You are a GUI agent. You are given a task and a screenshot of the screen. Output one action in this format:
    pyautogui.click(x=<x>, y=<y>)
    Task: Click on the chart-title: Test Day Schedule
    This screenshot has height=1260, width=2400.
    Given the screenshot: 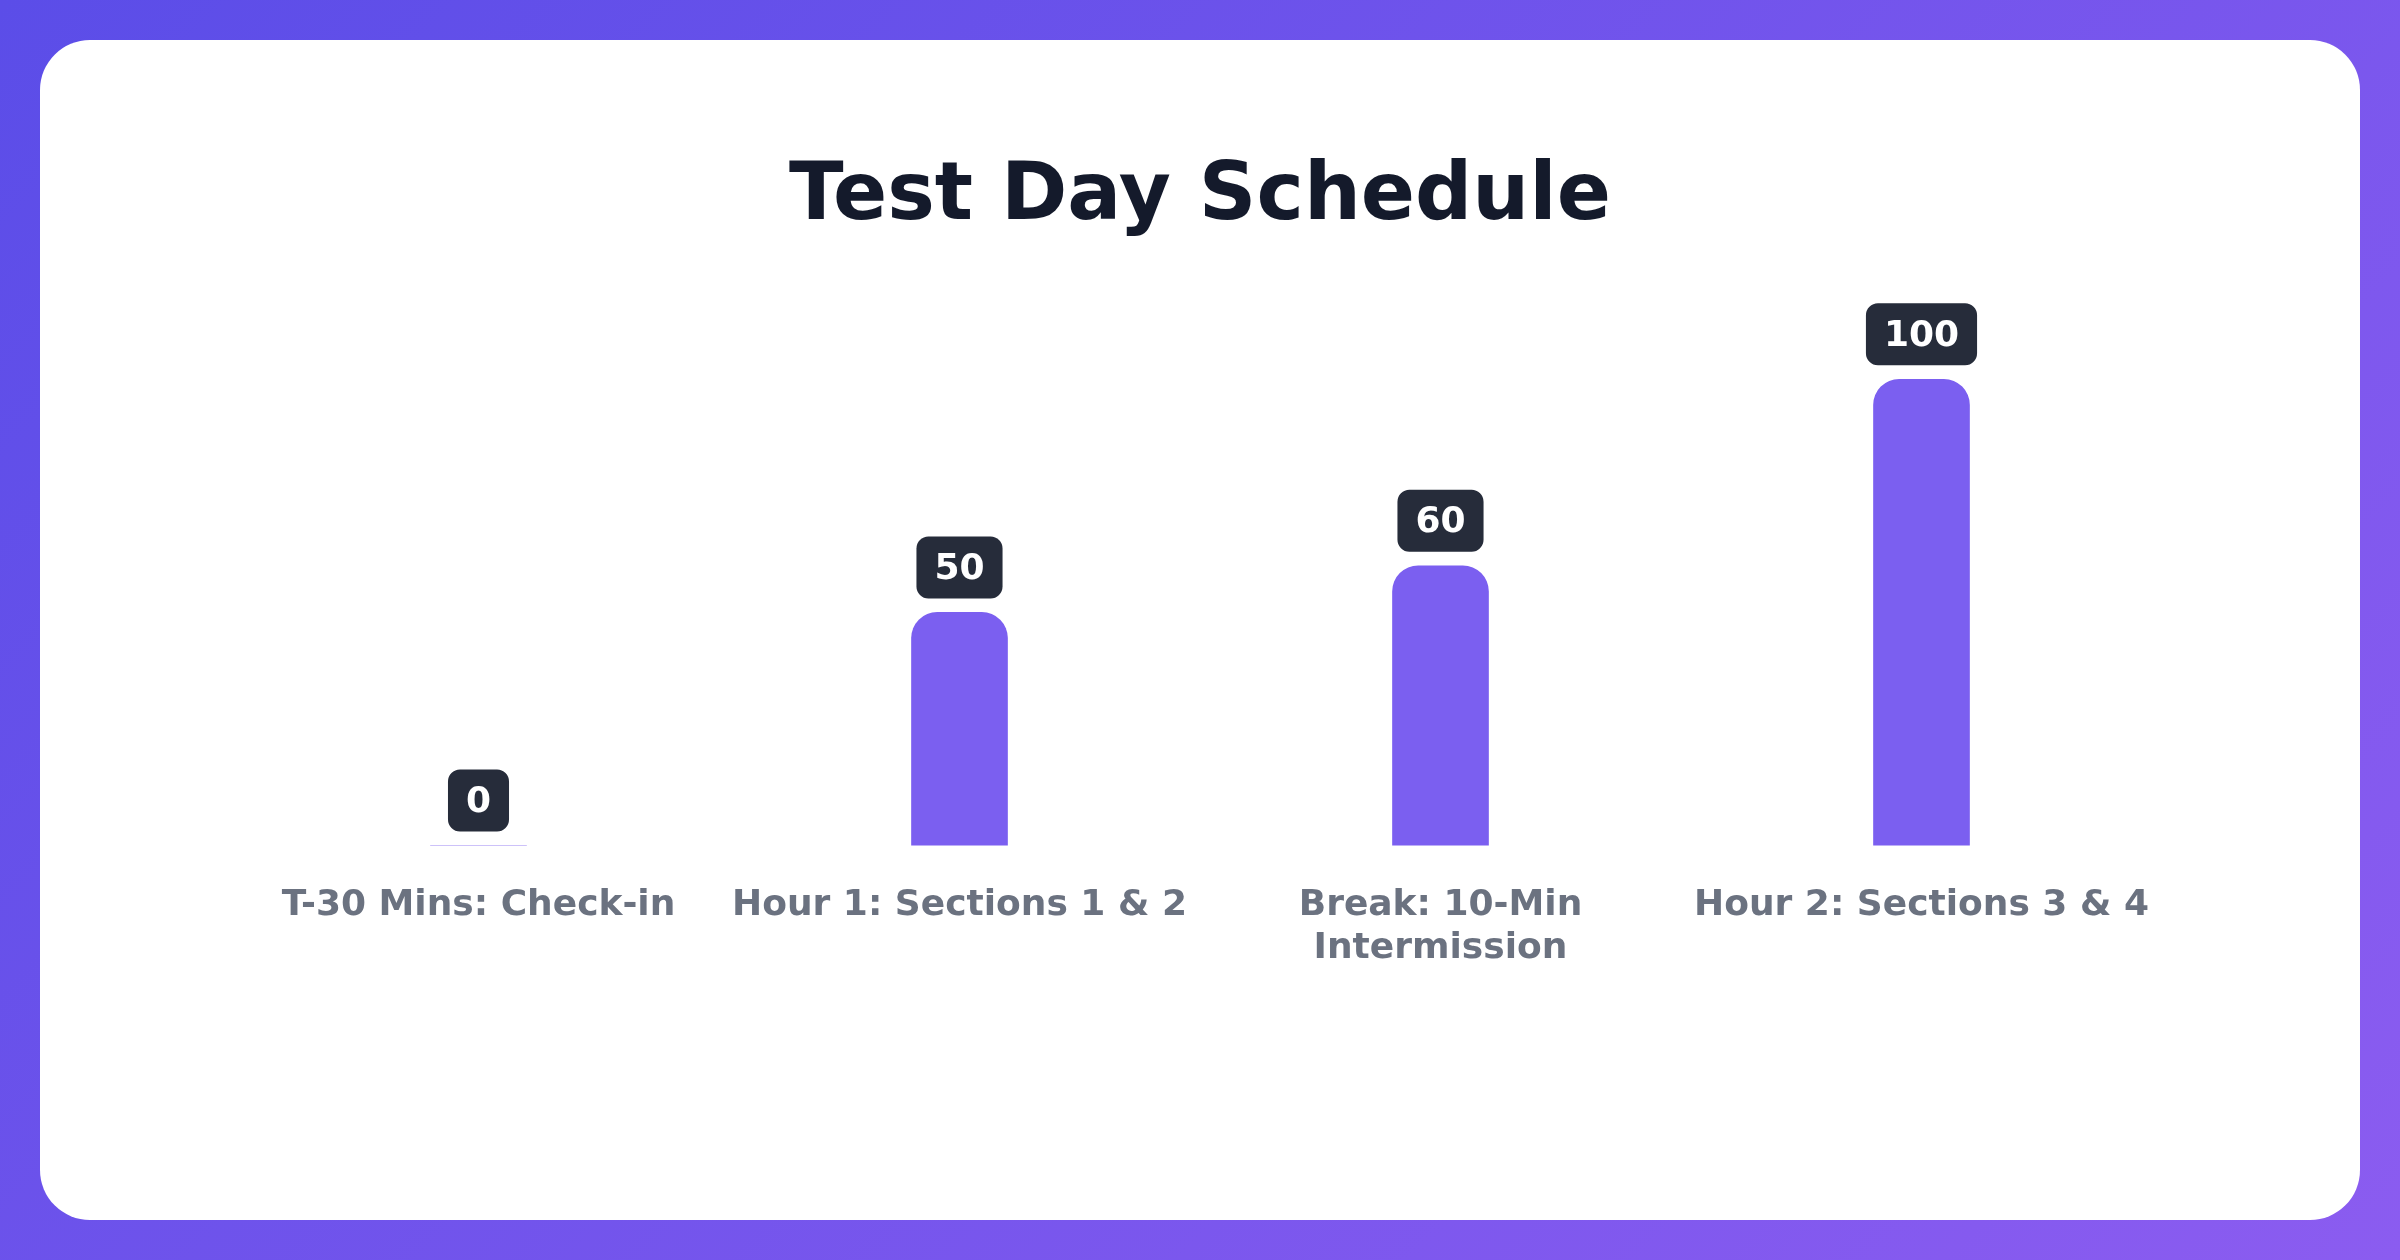 What is the action you would take?
    pyautogui.click(x=1200, y=191)
    